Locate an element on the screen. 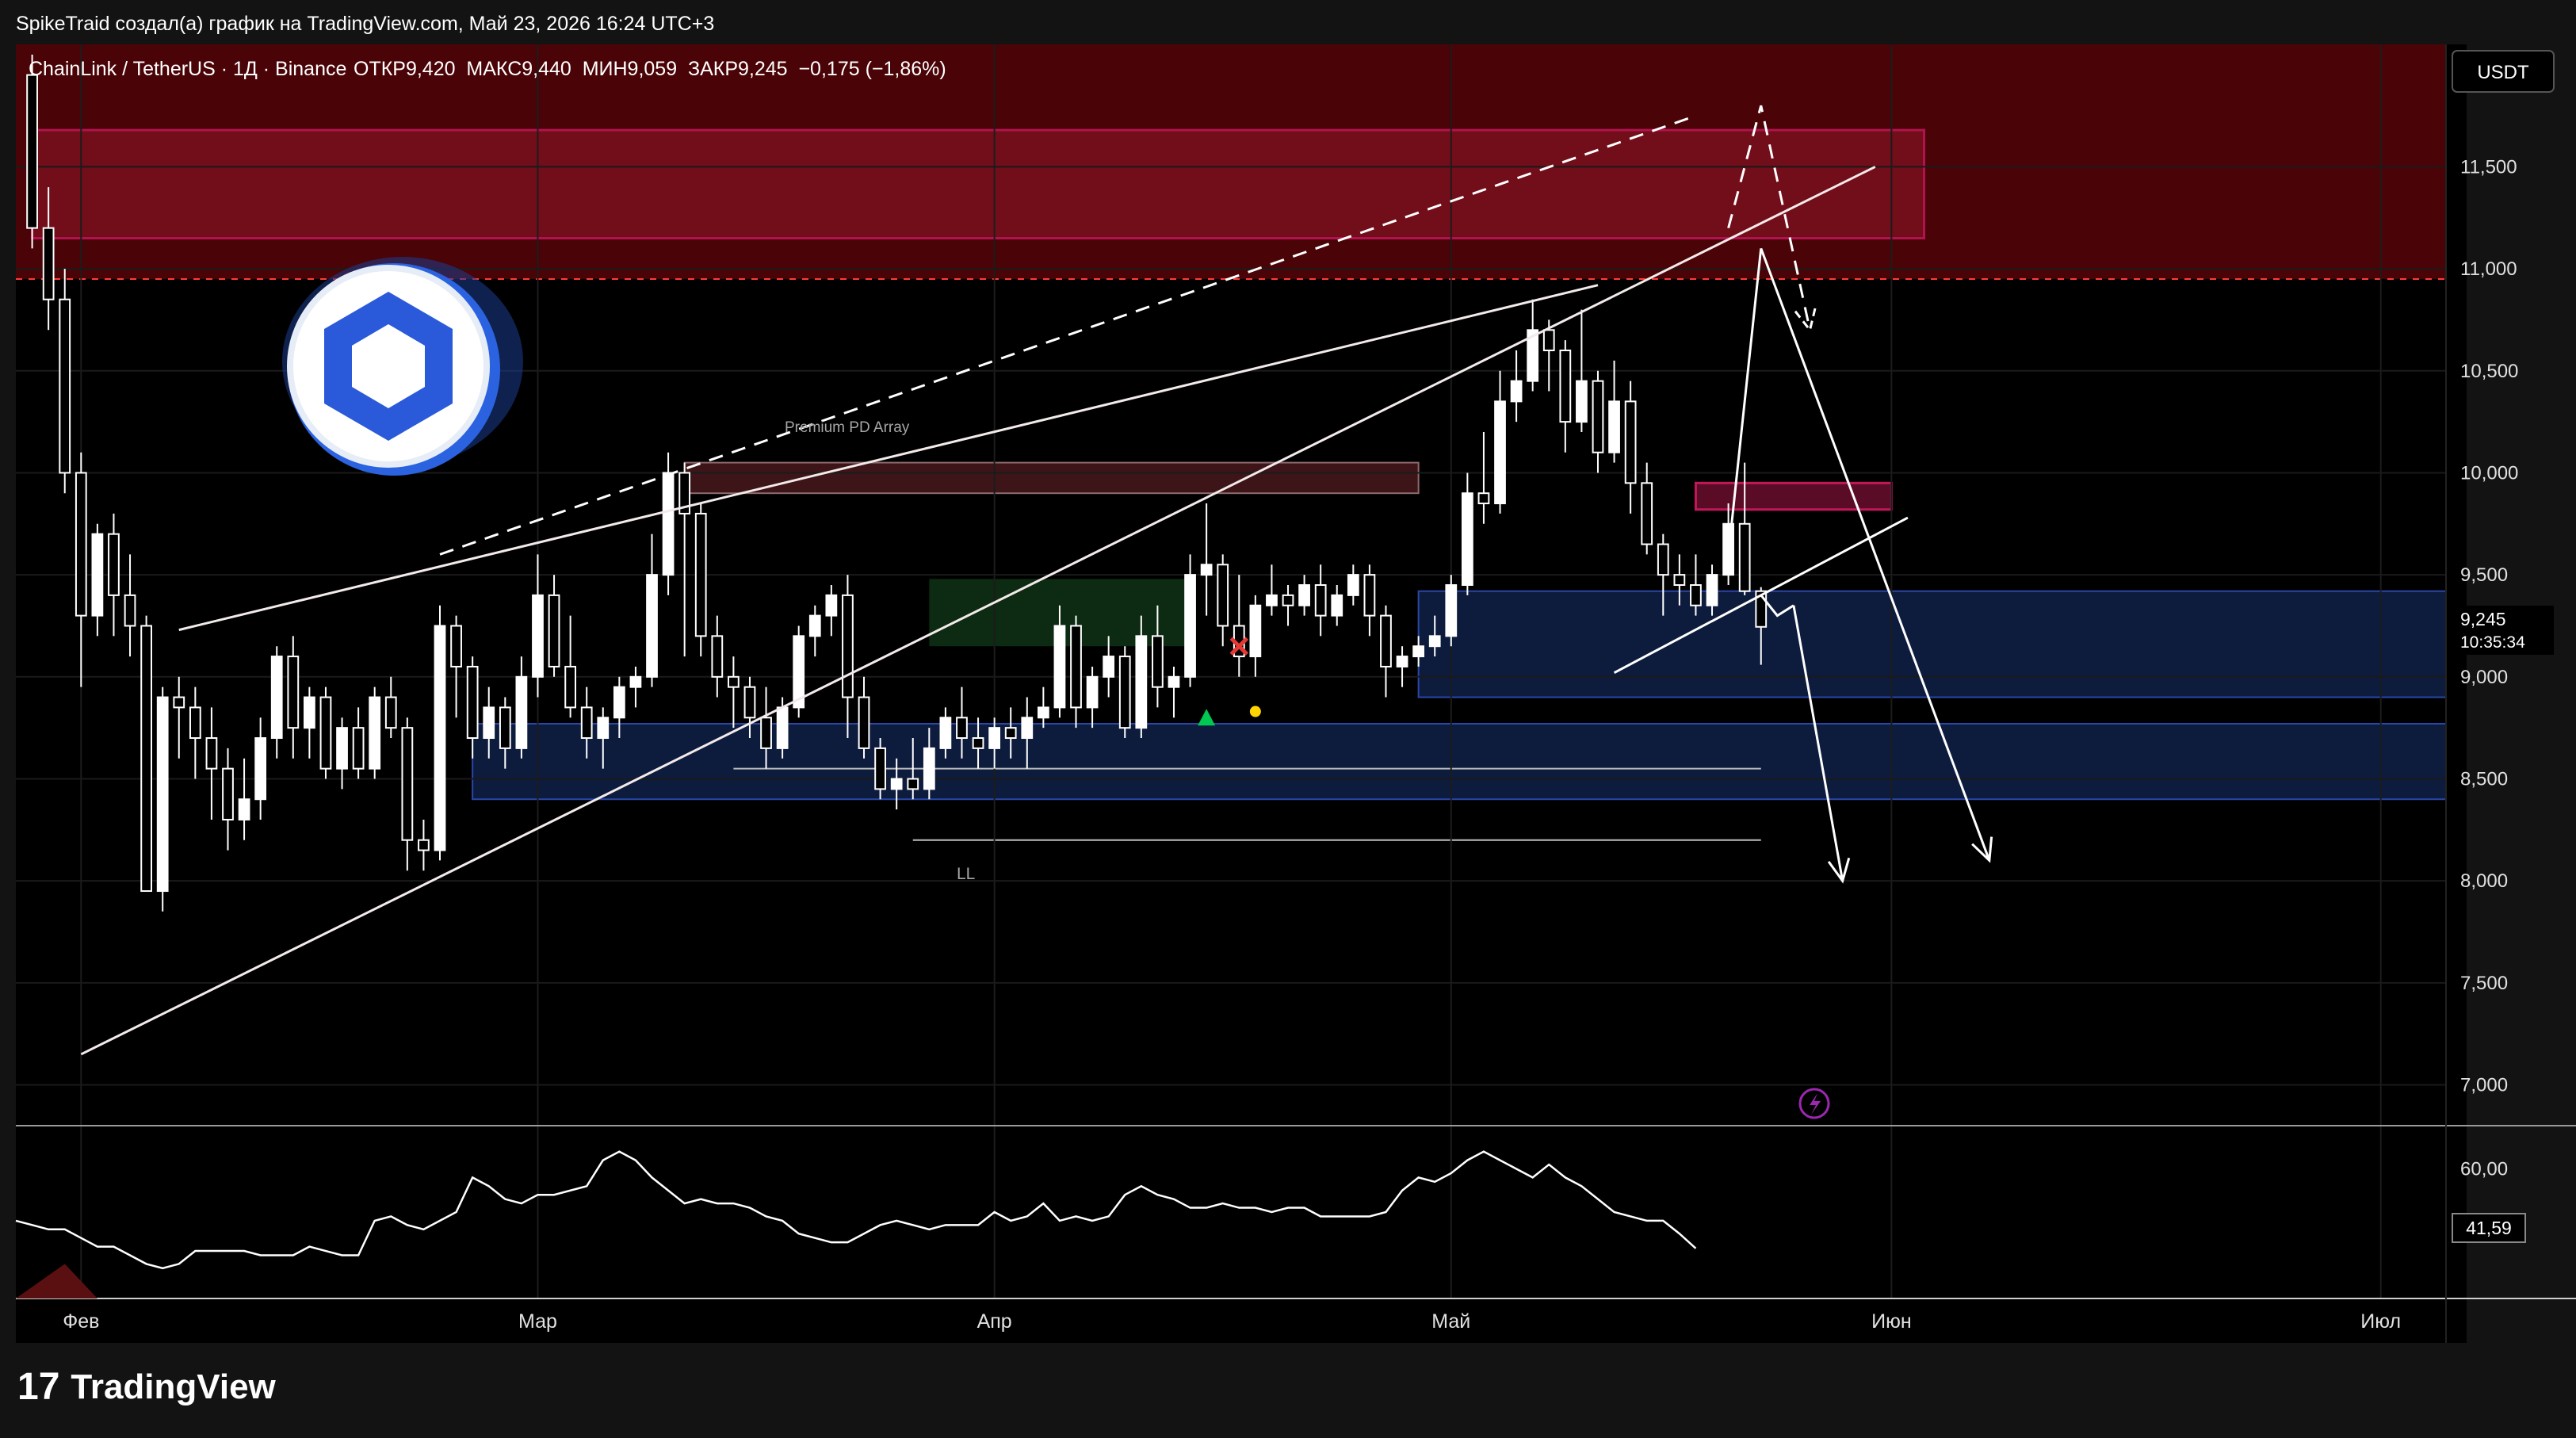 This screenshot has height=1438, width=2576. symbol-title: ChainLink / TetherUS · 1Д · Binance is located at coordinates (187, 69).